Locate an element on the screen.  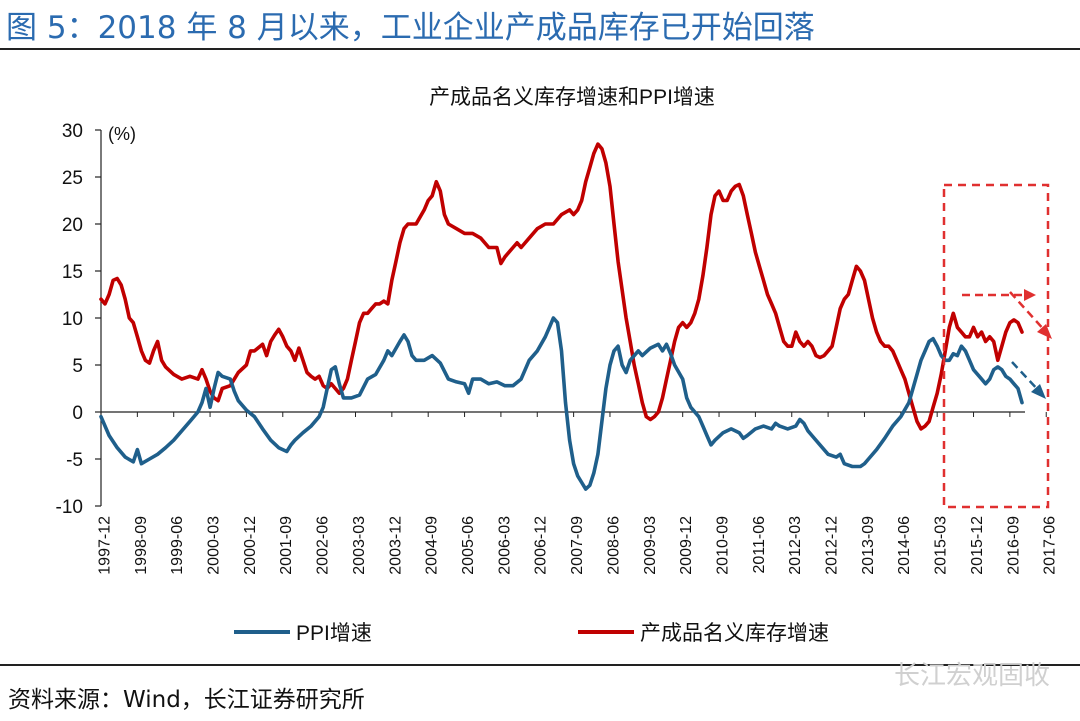
x-tick-label: 2012-12 is located at coordinates (832, 545).